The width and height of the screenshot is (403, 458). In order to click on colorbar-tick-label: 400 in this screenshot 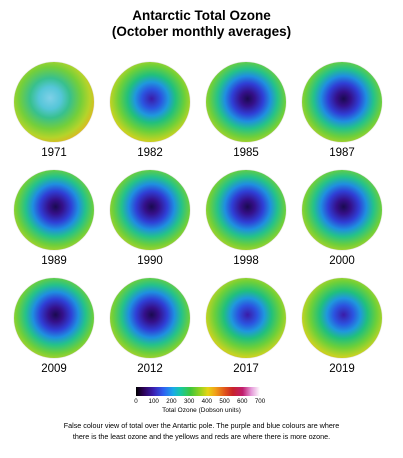, I will do `click(207, 401)`.